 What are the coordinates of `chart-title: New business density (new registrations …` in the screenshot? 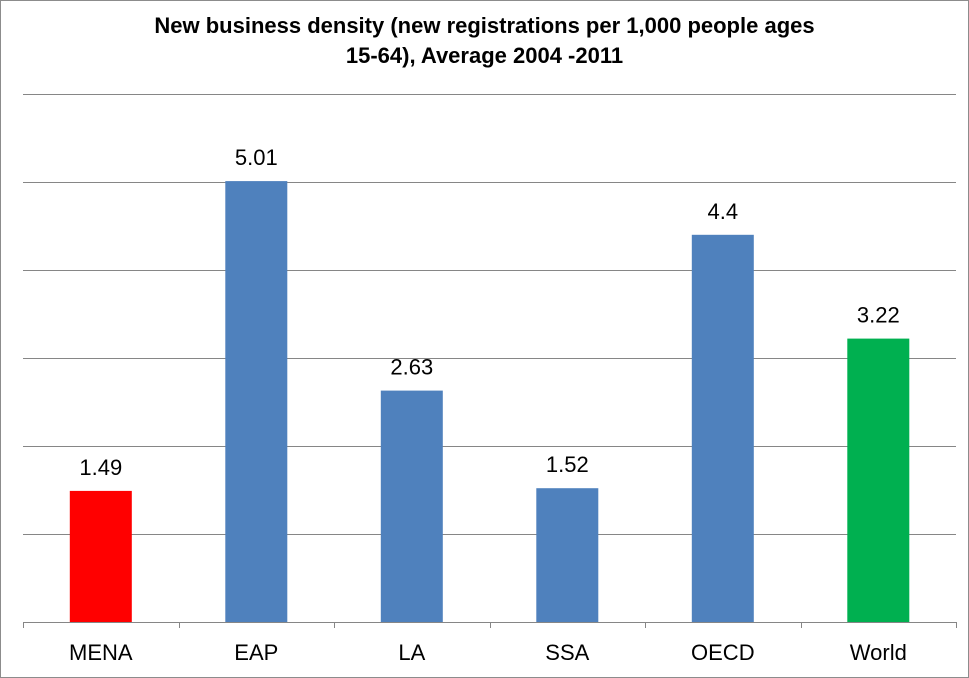 It's located at (484, 41).